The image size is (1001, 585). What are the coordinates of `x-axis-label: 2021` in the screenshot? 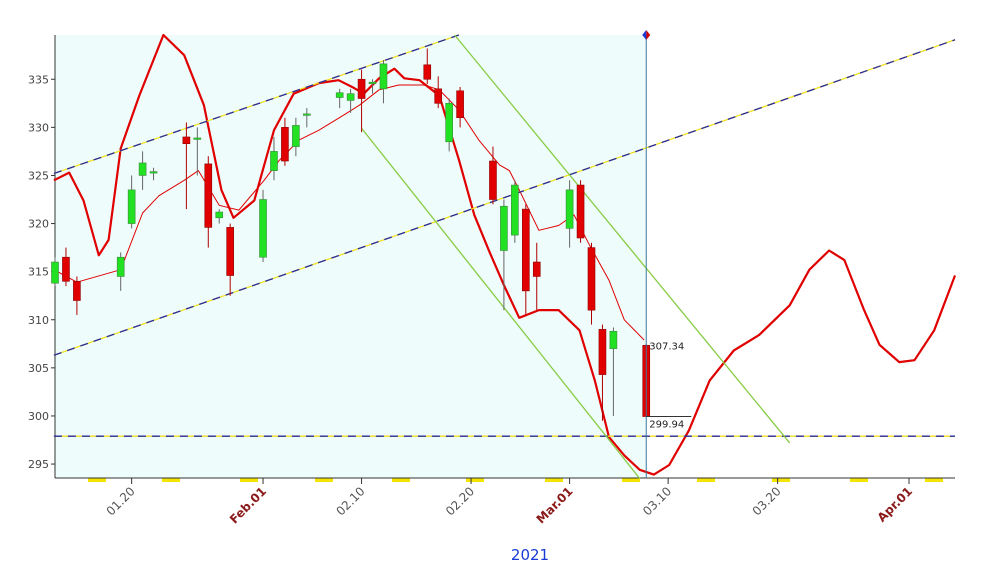 It's located at (530, 555).